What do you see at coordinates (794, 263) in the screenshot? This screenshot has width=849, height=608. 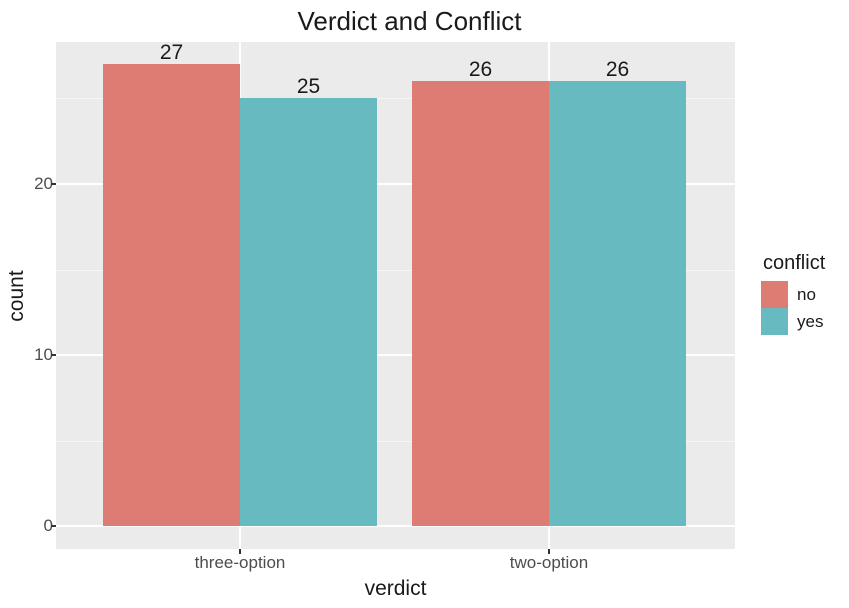 I see `legend-title: conflict` at bounding box center [794, 263].